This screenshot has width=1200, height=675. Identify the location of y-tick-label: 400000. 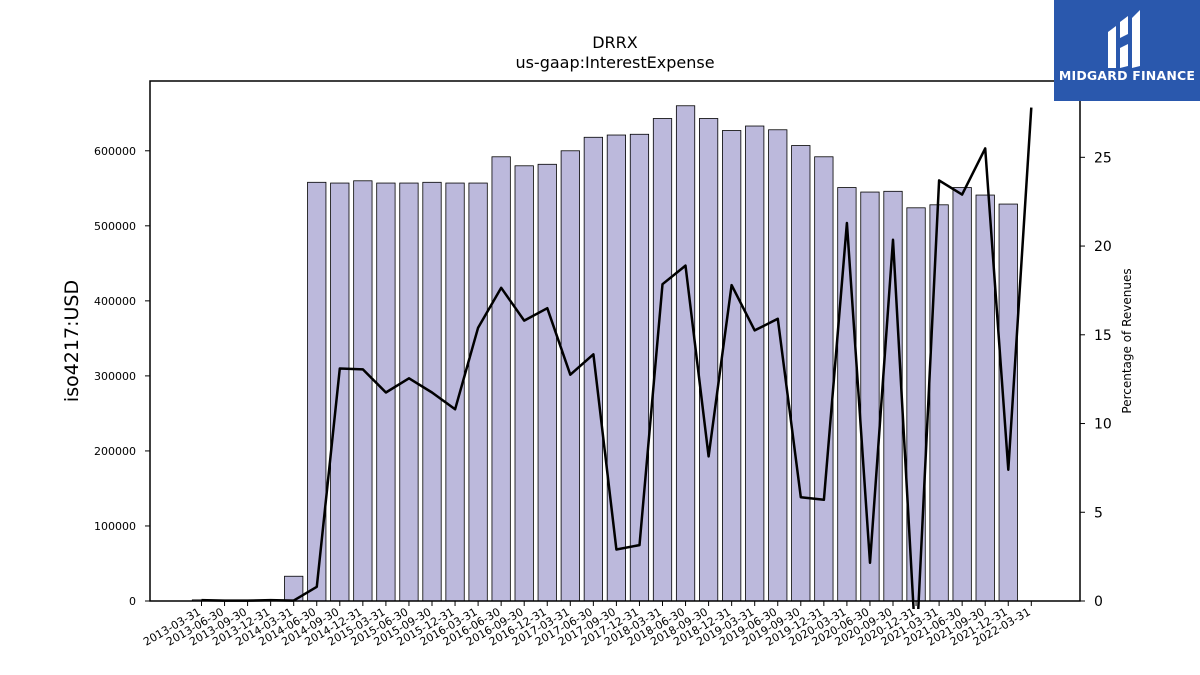
(115, 301).